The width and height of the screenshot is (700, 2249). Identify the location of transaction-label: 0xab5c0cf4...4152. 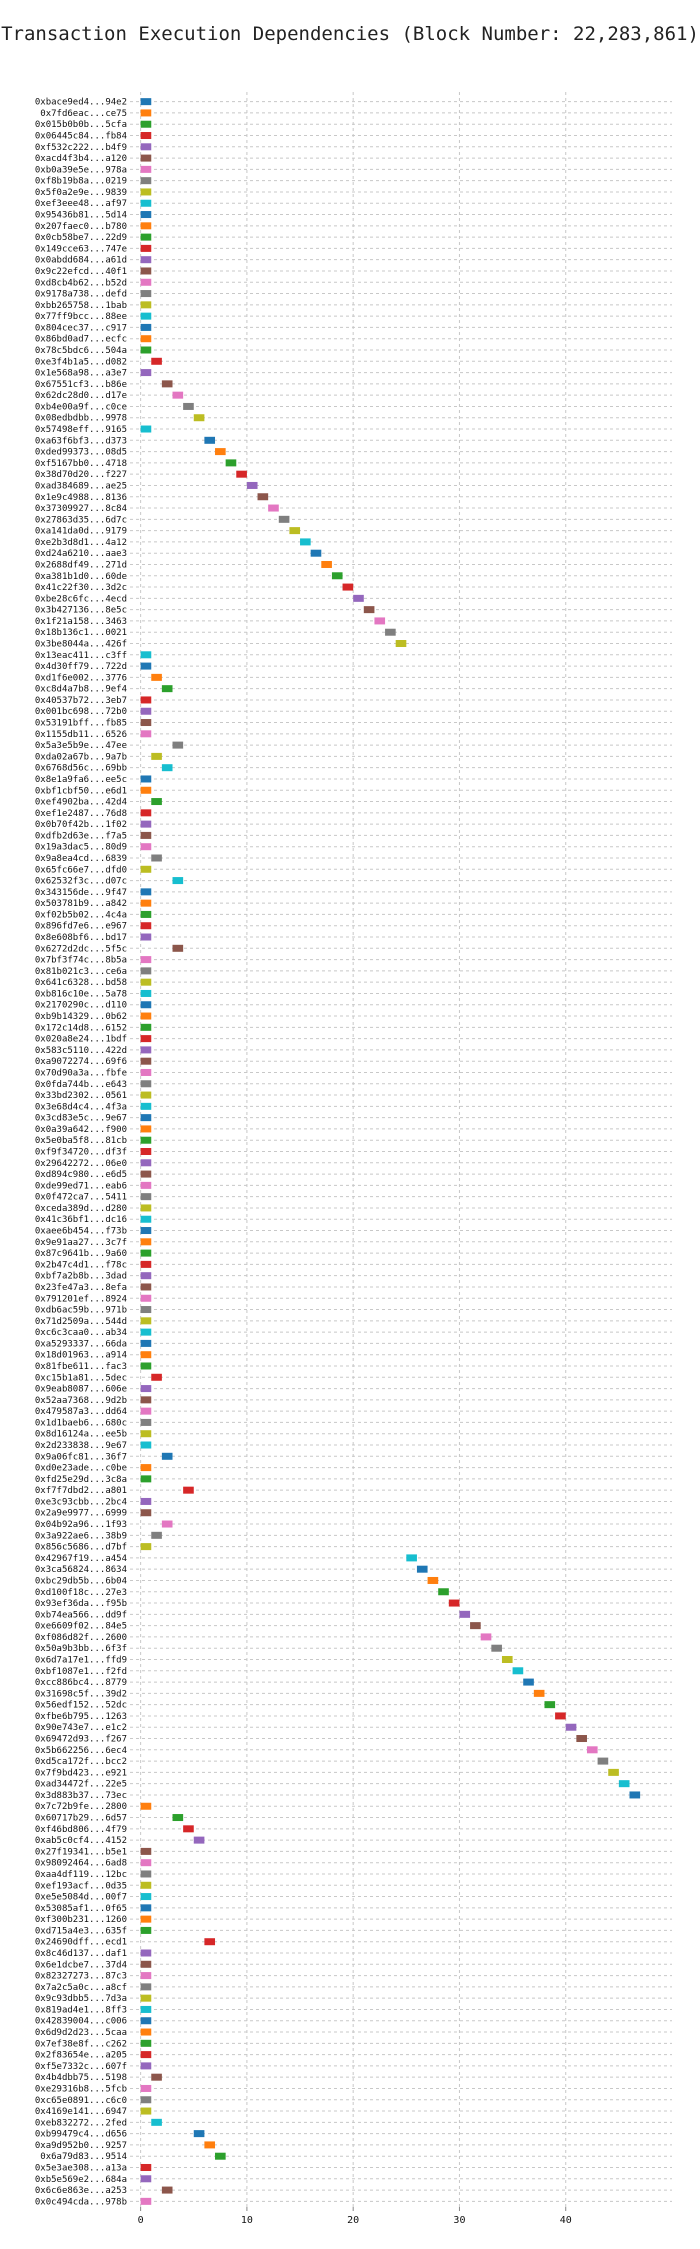
(81, 1841).